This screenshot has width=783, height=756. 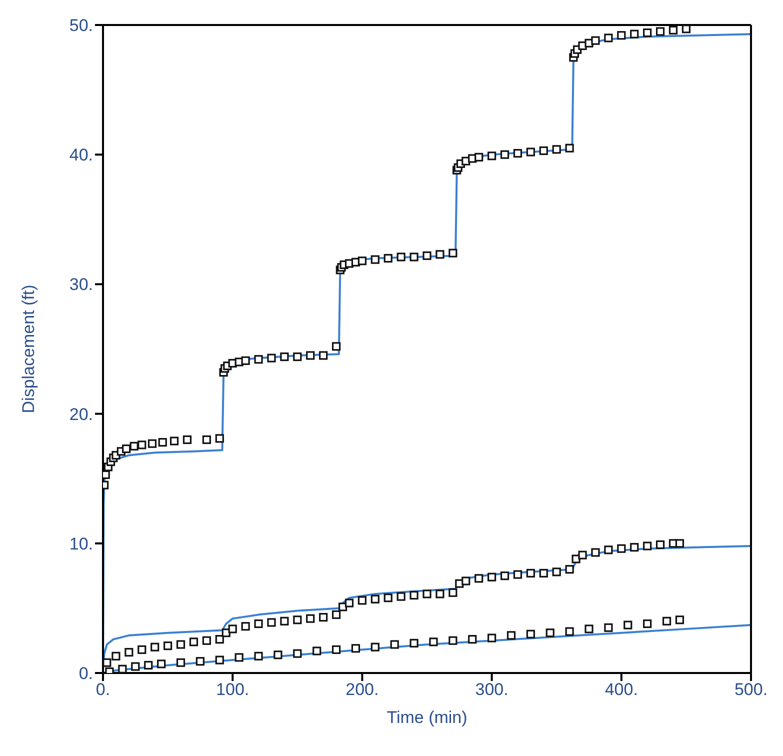 I want to click on x-tick-label: 0., so click(x=103, y=690).